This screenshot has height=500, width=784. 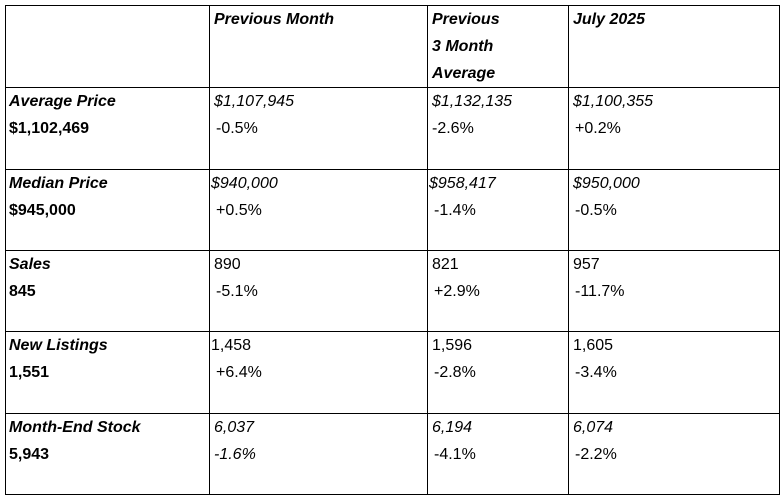 I want to click on metric-cell: Month-End Stock 5,943, so click(x=107, y=454).